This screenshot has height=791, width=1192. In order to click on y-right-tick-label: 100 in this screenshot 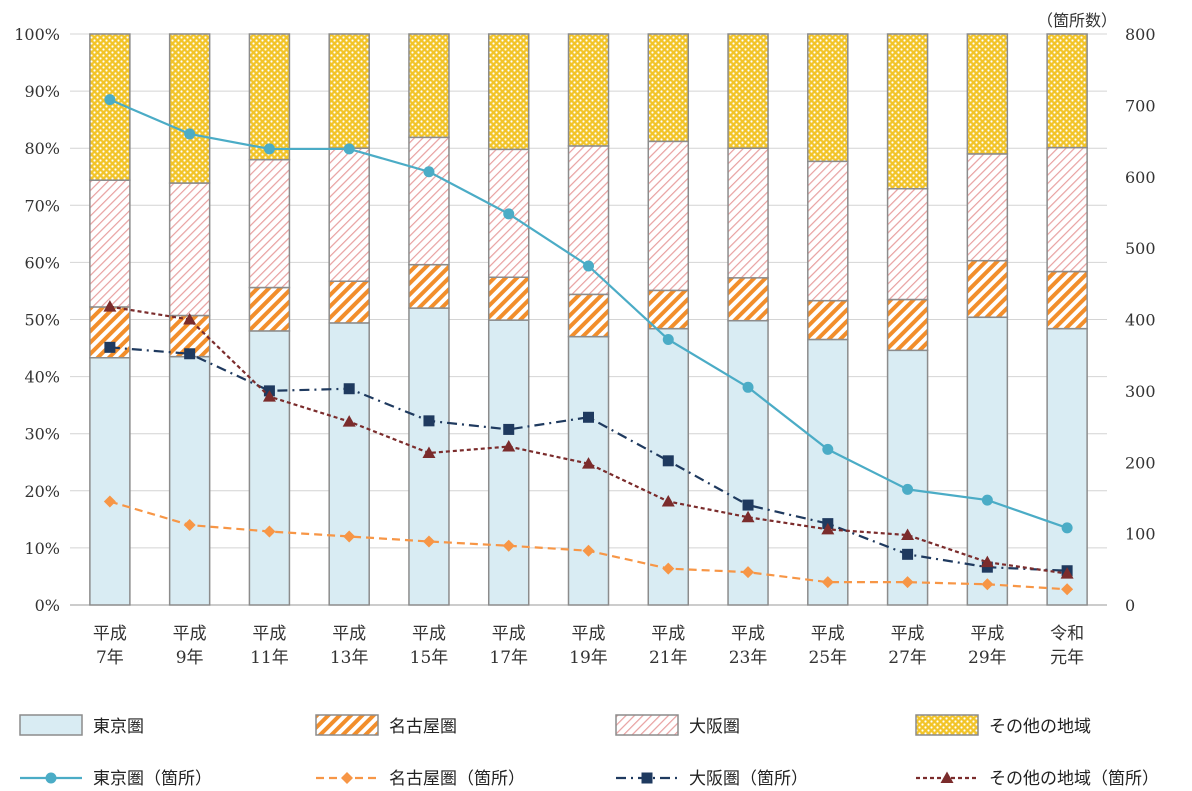, I will do `click(1140, 534)`.